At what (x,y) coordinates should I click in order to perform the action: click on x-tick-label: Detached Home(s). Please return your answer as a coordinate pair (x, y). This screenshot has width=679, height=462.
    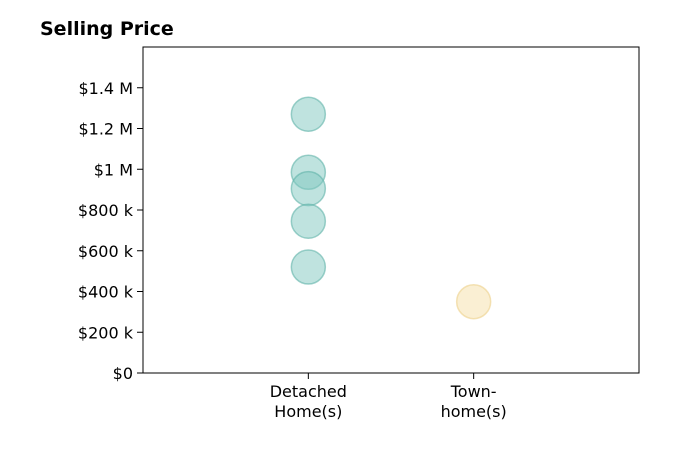
    Looking at the image, I should click on (308, 401).